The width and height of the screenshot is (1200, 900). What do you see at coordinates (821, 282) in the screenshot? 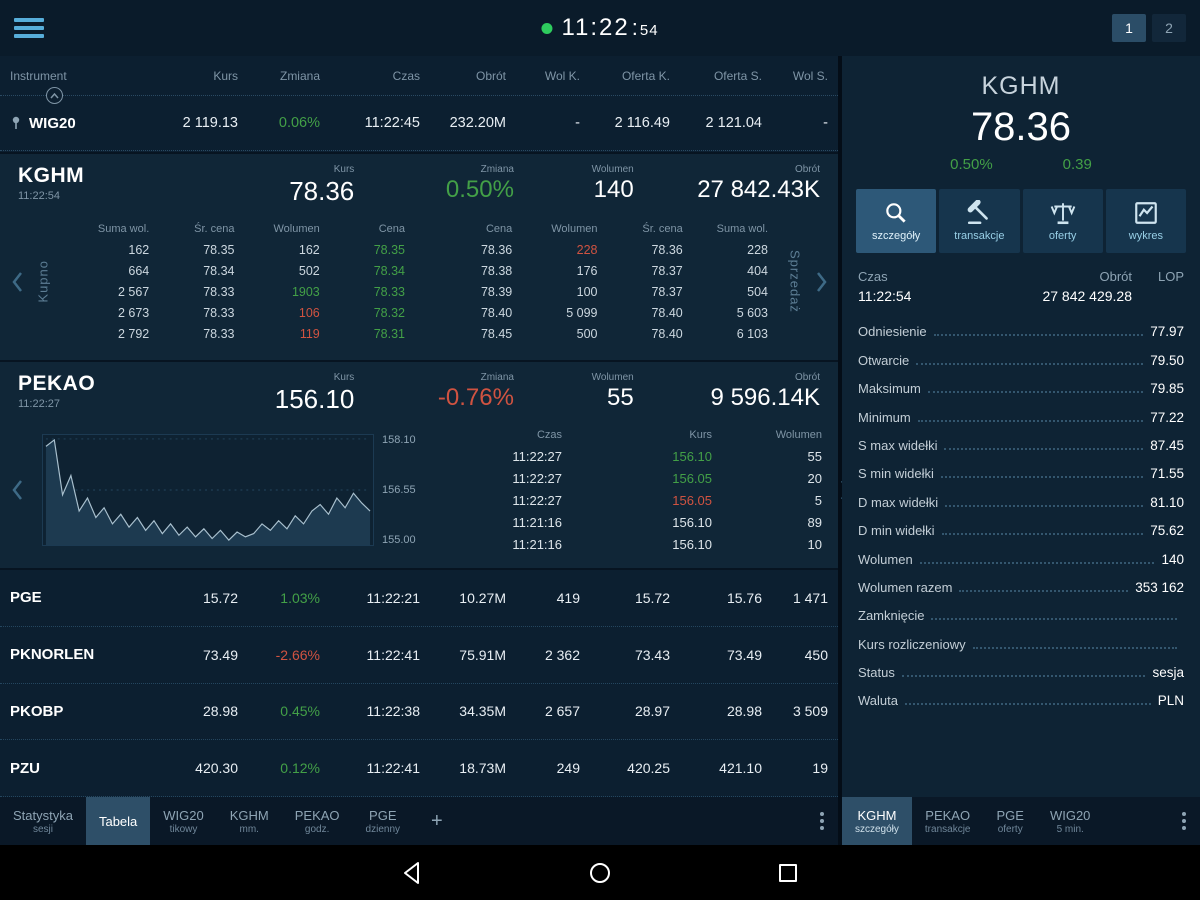
I see `chevron-right-icon` at bounding box center [821, 282].